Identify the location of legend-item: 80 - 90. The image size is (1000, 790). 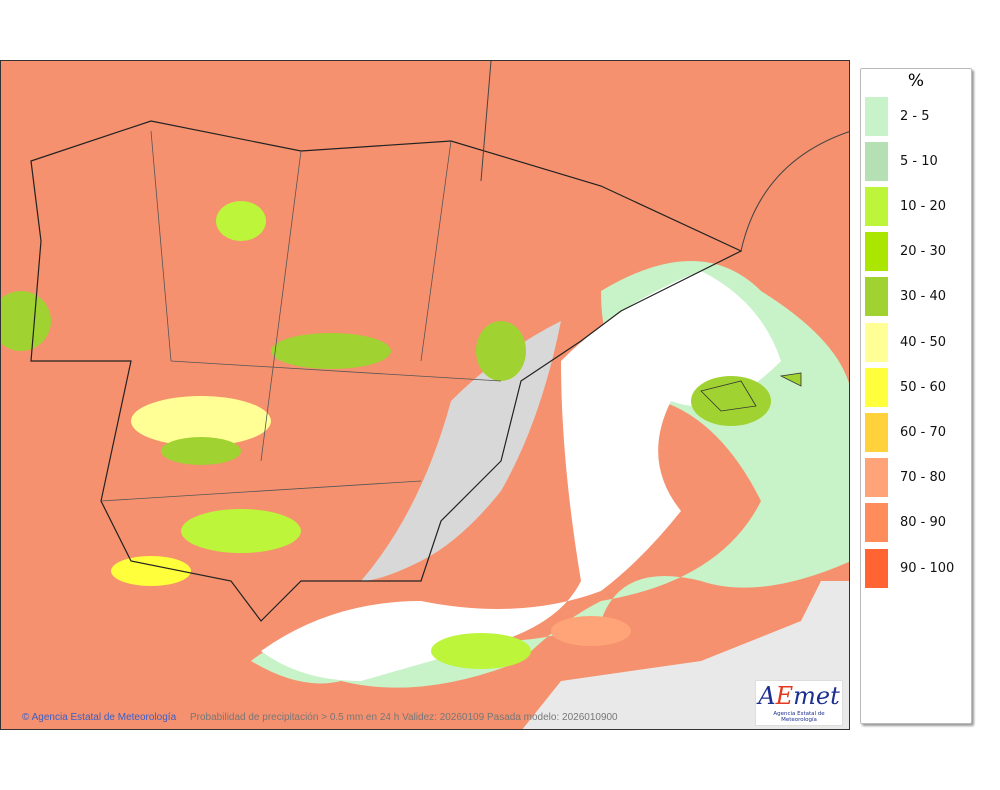
(905, 523).